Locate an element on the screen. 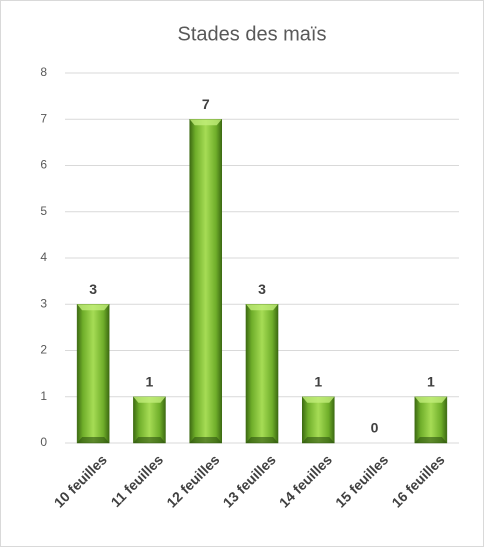  y-tick-label: 8 is located at coordinates (43, 72).